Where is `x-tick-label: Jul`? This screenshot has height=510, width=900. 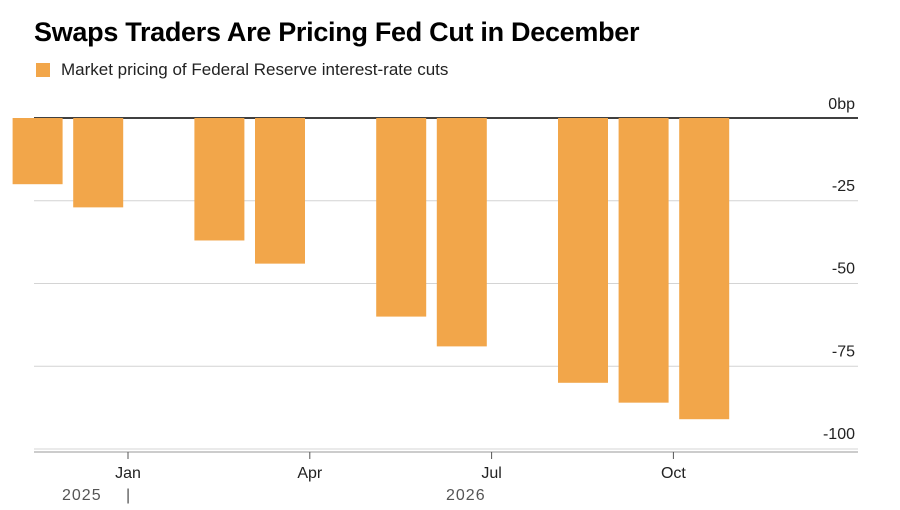 x-tick-label: Jul is located at coordinates (491, 473).